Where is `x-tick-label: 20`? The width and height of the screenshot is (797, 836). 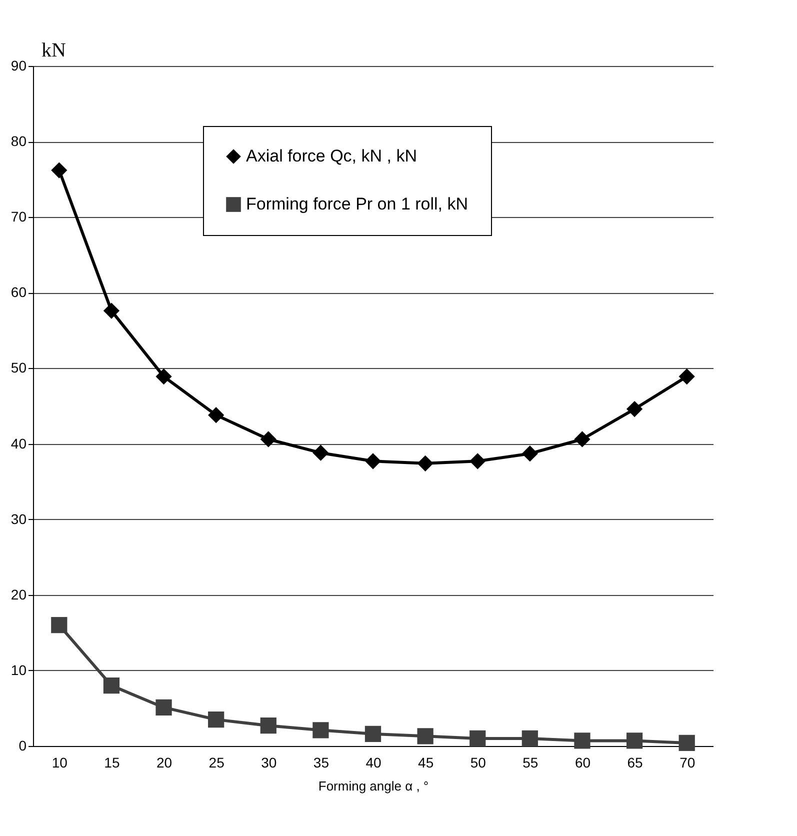 x-tick-label: 20 is located at coordinates (164, 762).